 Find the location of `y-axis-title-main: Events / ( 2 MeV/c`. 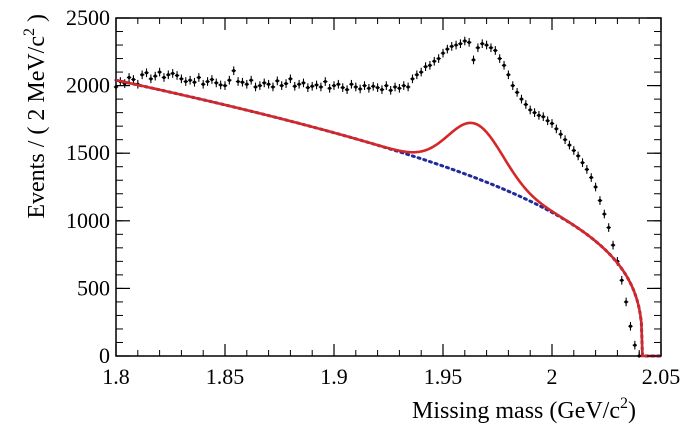

y-axis-title-main: Events / ( 2 MeV/c is located at coordinates (37, 127).